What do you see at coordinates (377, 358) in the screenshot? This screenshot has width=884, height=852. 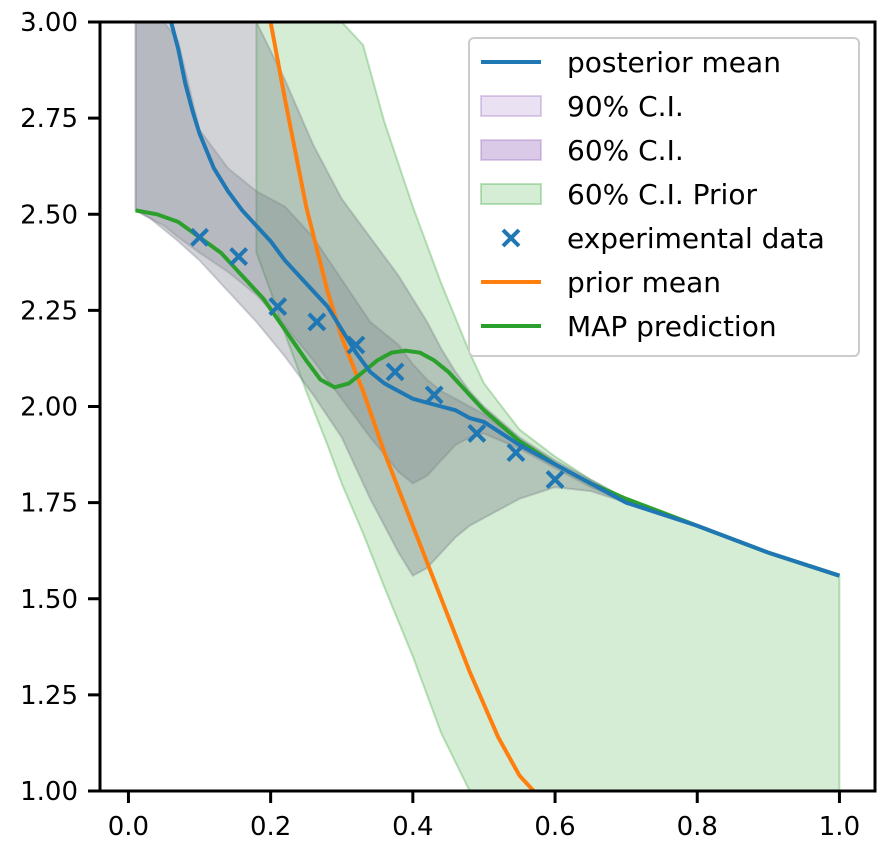 I see `experimental-data-markers` at bounding box center [377, 358].